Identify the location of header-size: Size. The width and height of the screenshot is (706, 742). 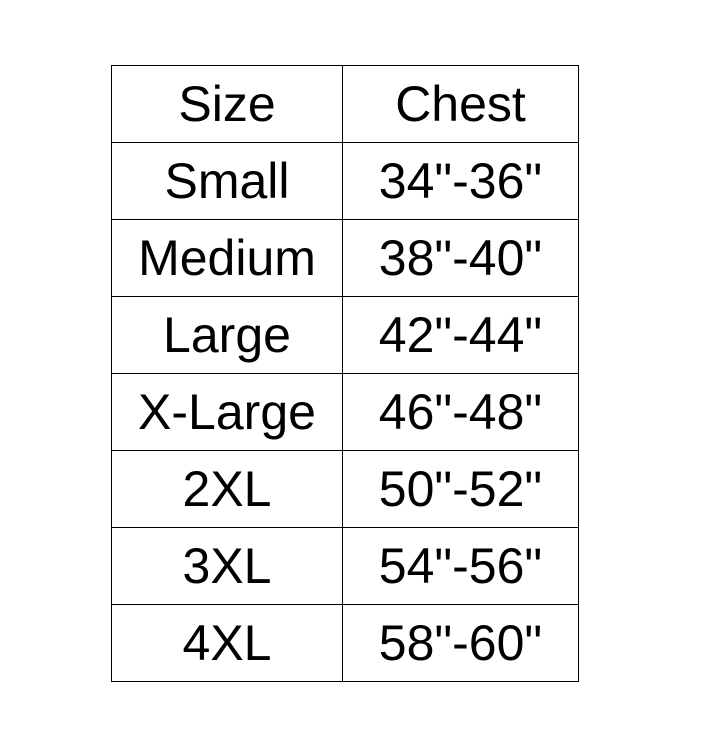
(227, 104).